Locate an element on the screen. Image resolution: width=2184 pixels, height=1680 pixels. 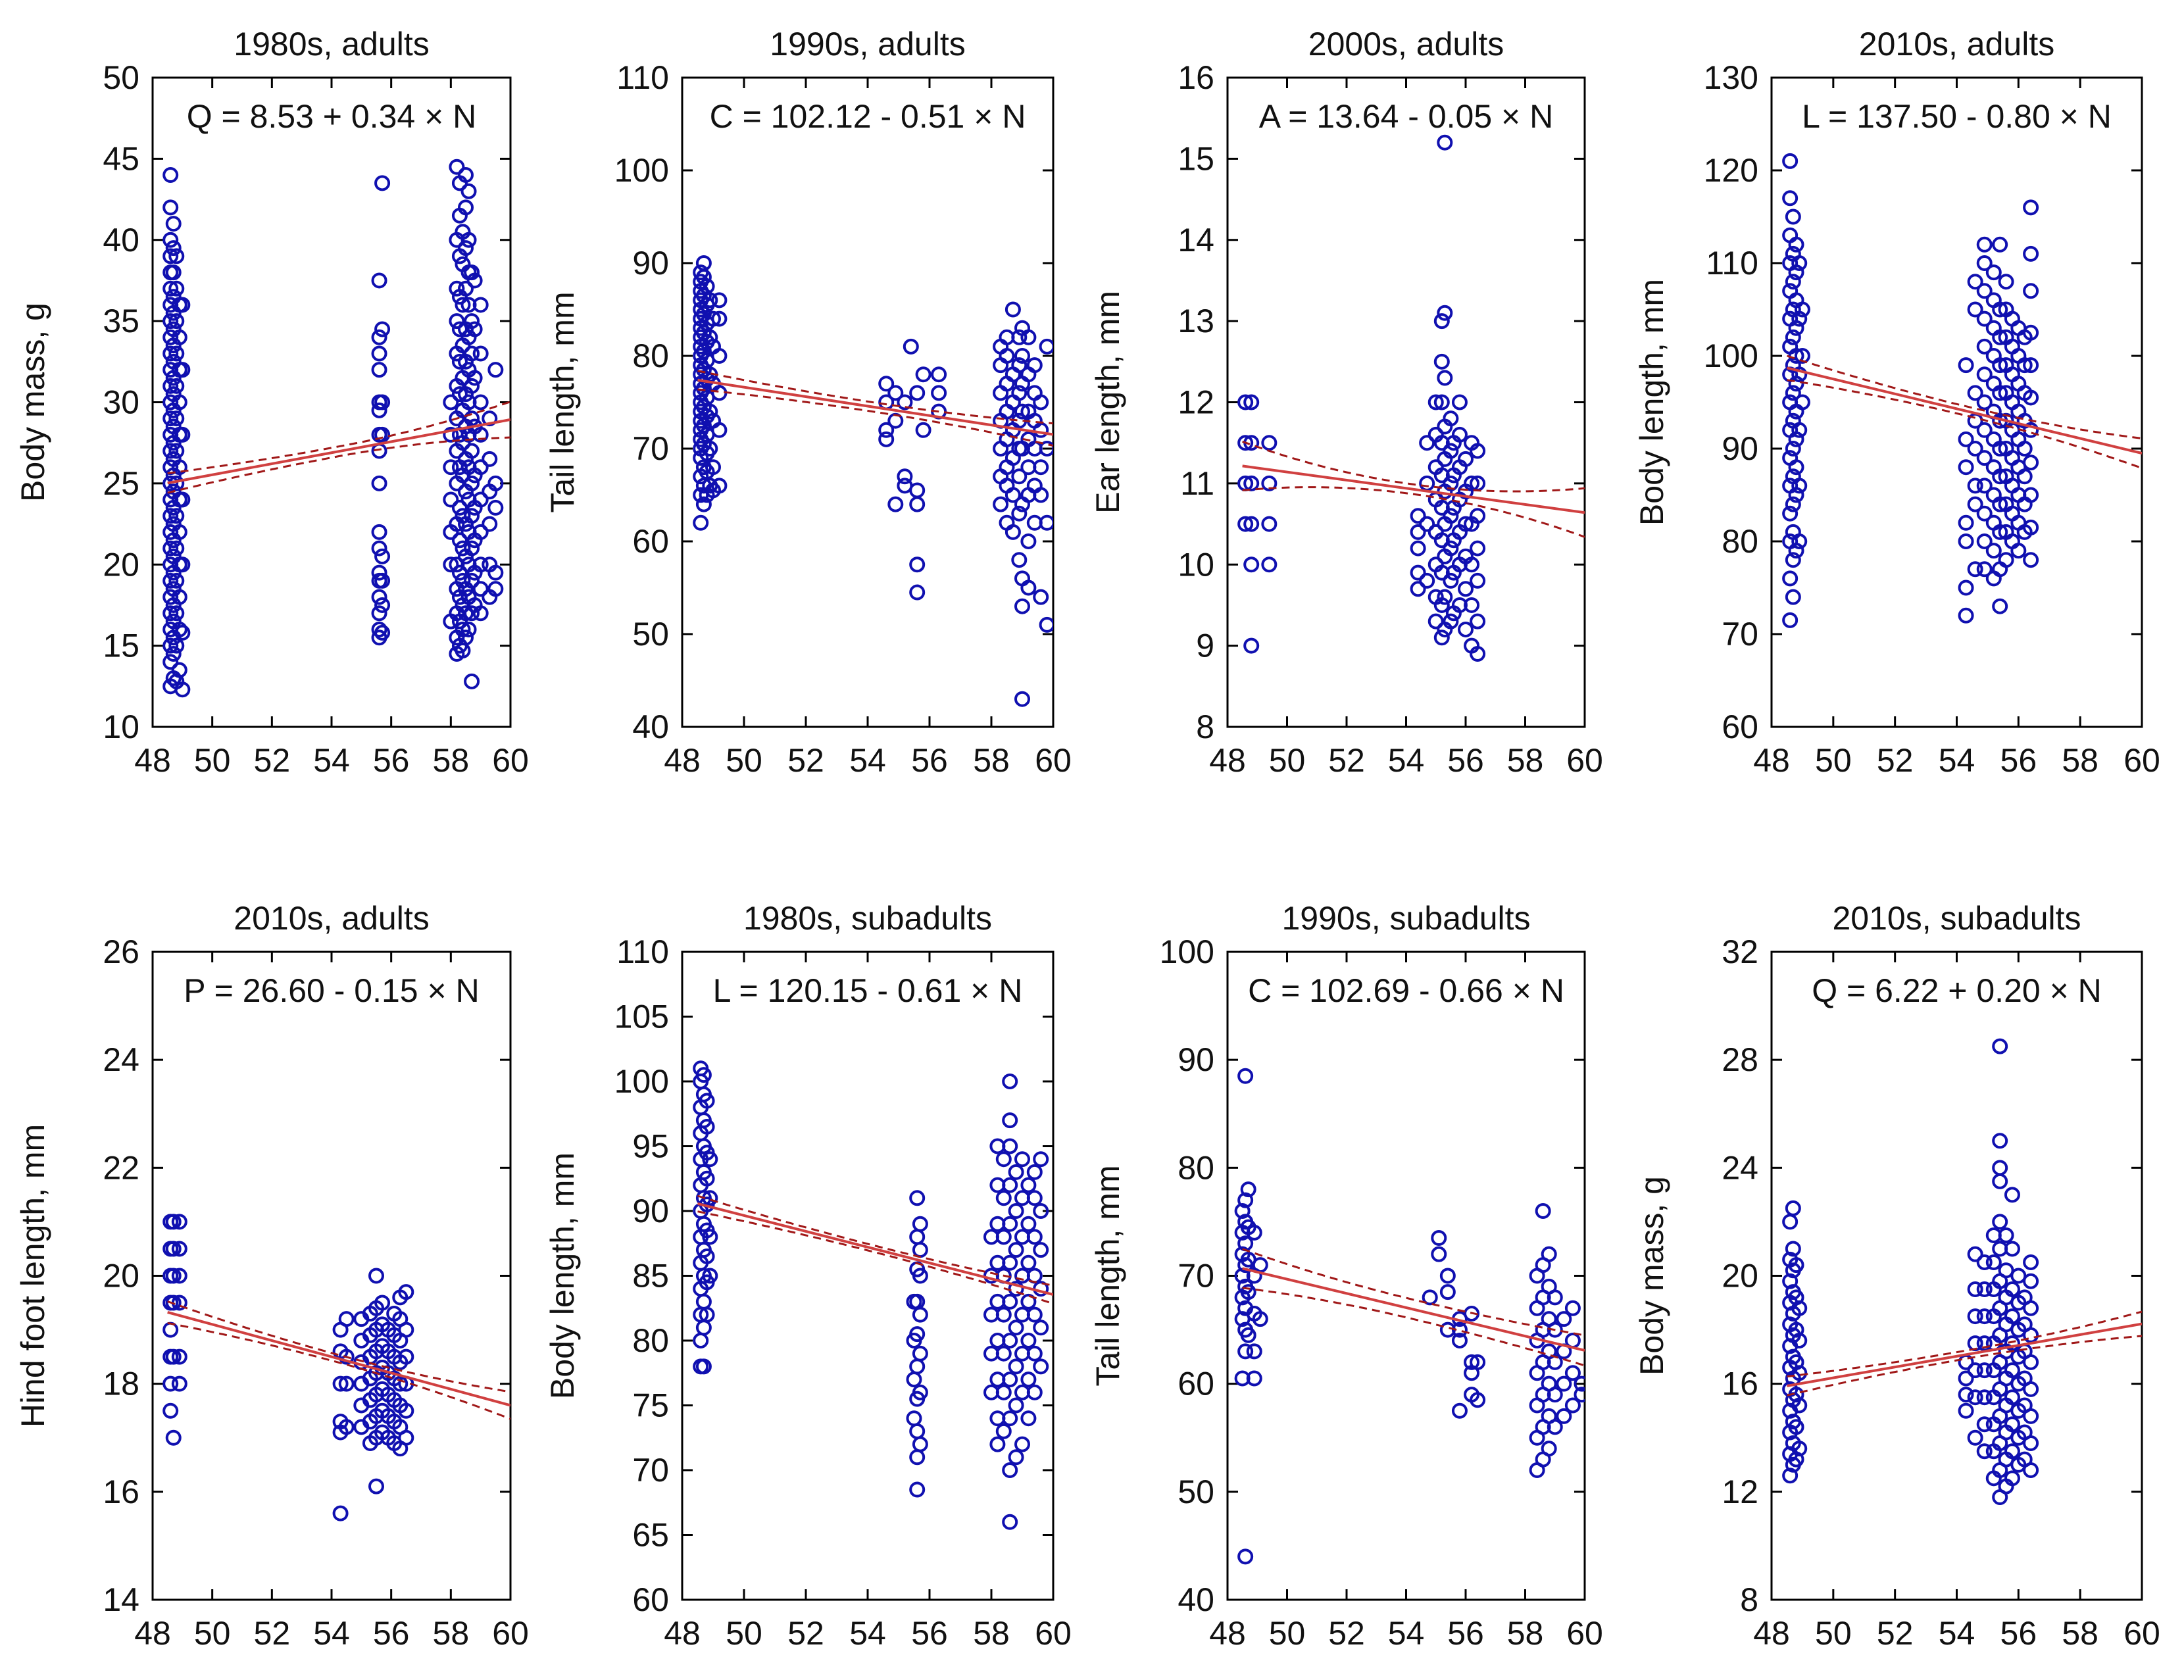
x-tick-label: 56 is located at coordinates (2018, 760).